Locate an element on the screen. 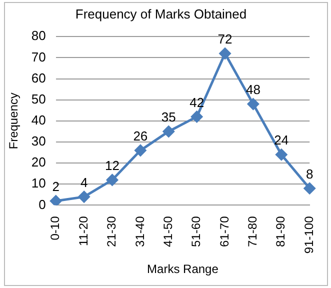 The width and height of the screenshot is (331, 288). data-label: 48 is located at coordinates (253, 90).